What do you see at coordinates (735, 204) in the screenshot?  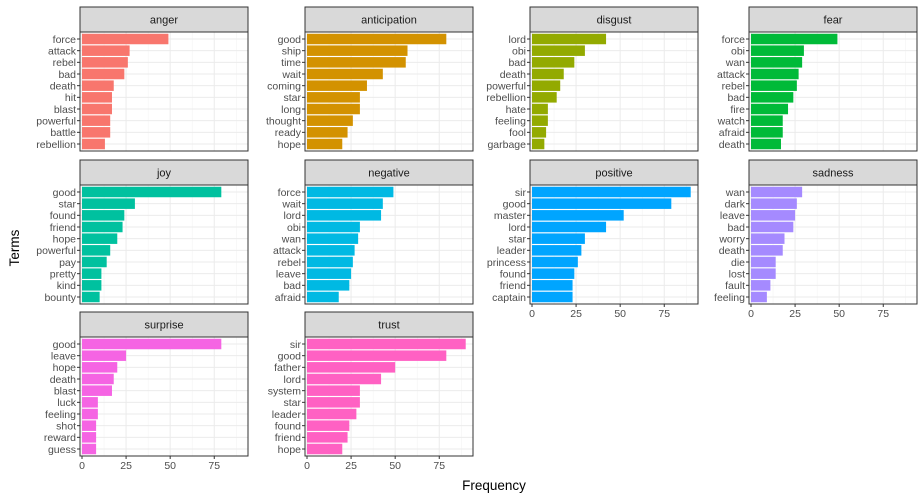 I see `y-tick-label: dark` at bounding box center [735, 204].